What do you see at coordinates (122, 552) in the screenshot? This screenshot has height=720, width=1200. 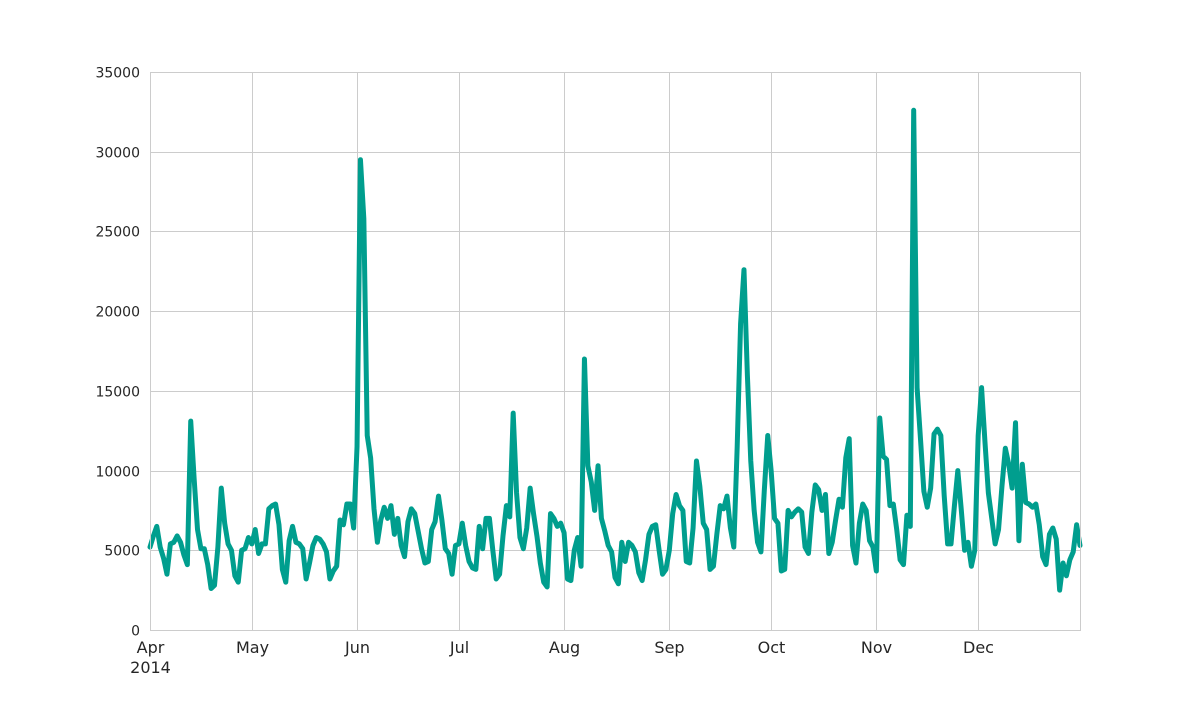 I see `y-tick-label: 5000` at bounding box center [122, 552].